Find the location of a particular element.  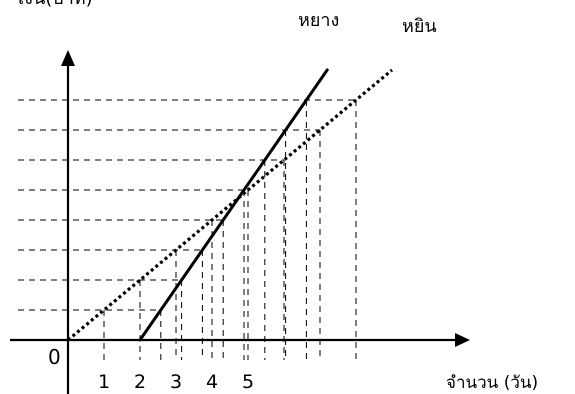

x-axis-label: จำนวน (วัน) is located at coordinates (492, 383).